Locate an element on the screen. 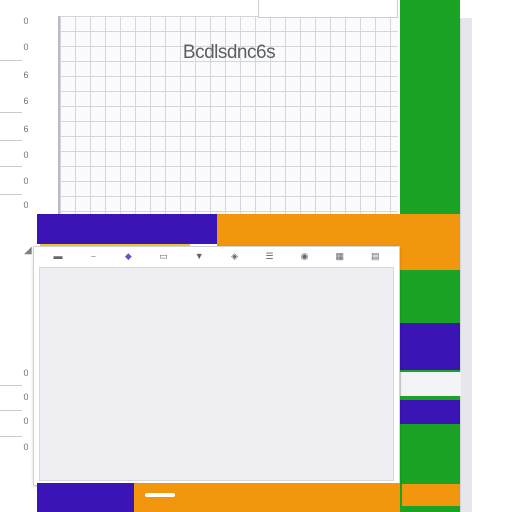 This screenshot has height=512, width=512. banner-purple is located at coordinates (127, 229).